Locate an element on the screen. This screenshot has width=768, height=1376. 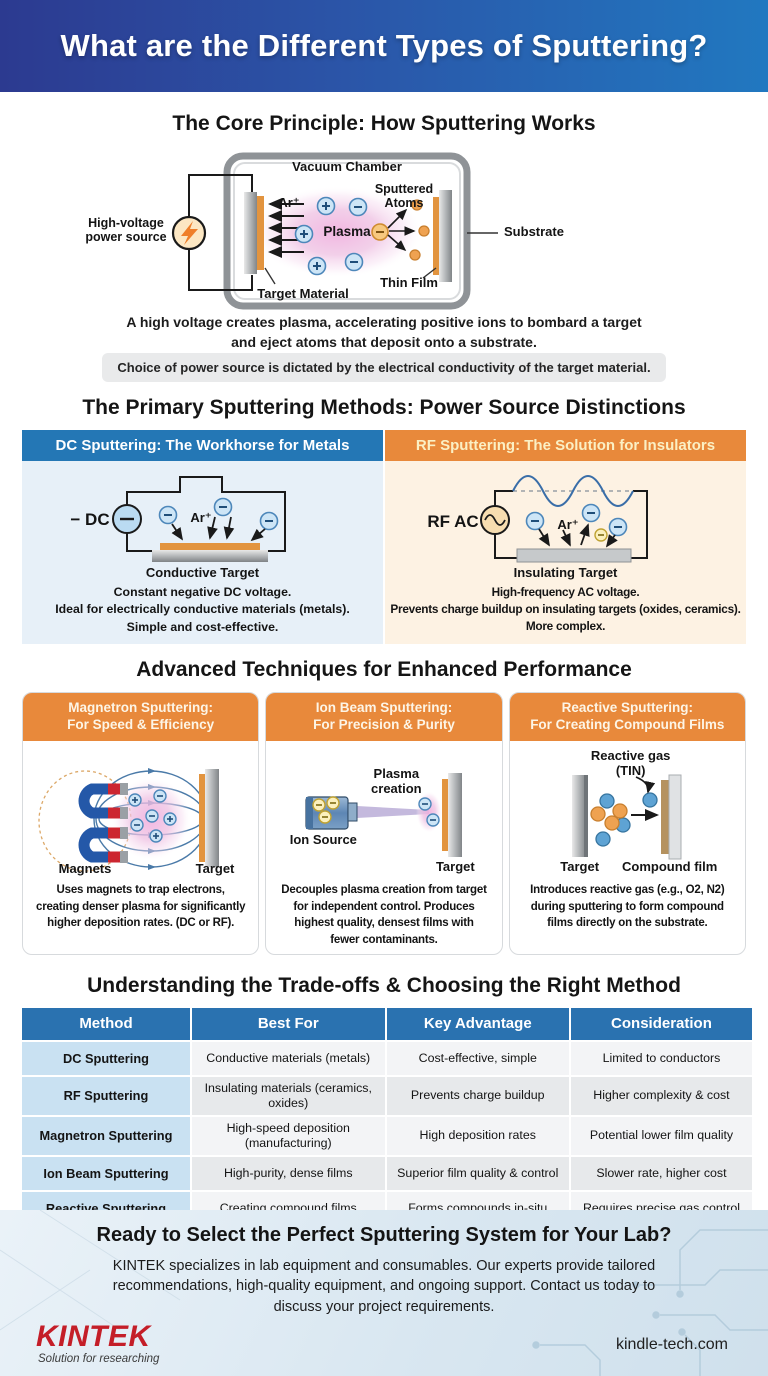
ion-beam-target-bar is located at coordinates (455, 815).